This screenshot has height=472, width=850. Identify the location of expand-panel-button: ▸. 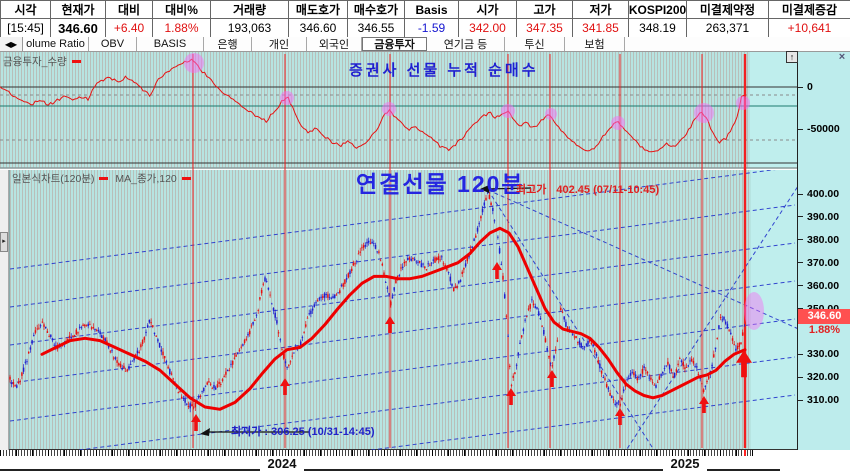
(4, 242).